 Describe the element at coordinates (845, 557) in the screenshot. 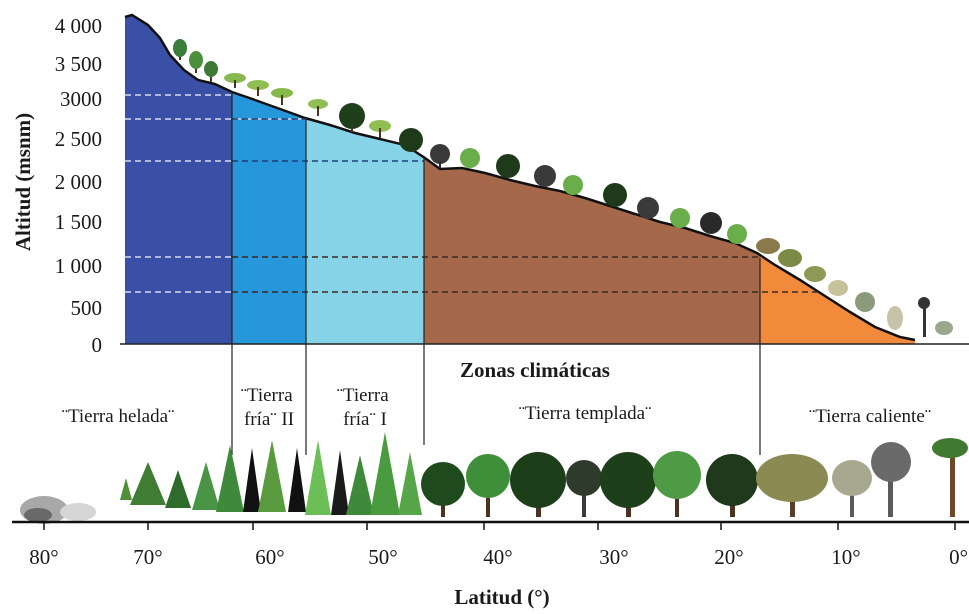

I see `x-tick-label: 10°` at that location.